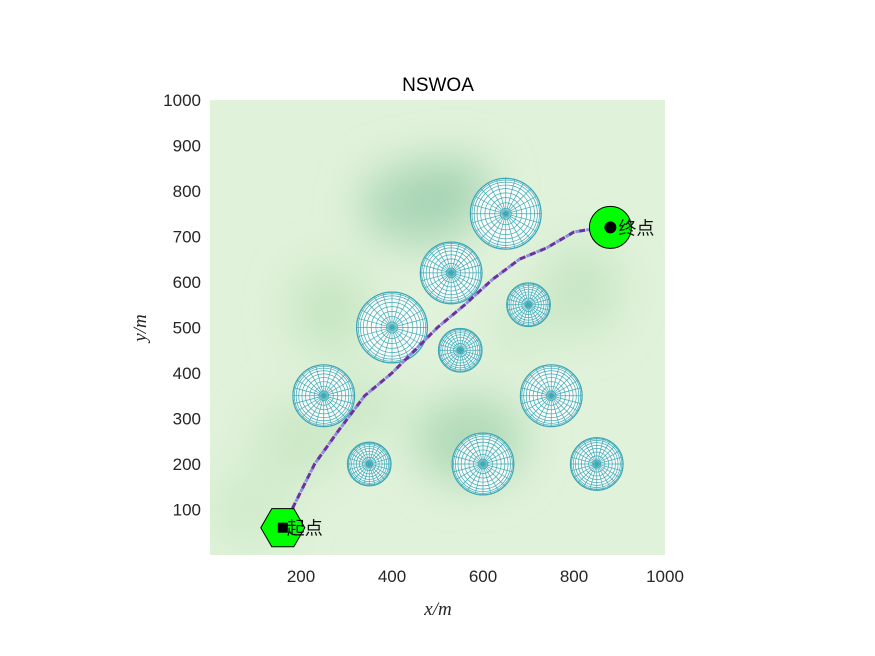  Describe the element at coordinates (187, 191) in the screenshot. I see `y-tick-label: 800` at that location.